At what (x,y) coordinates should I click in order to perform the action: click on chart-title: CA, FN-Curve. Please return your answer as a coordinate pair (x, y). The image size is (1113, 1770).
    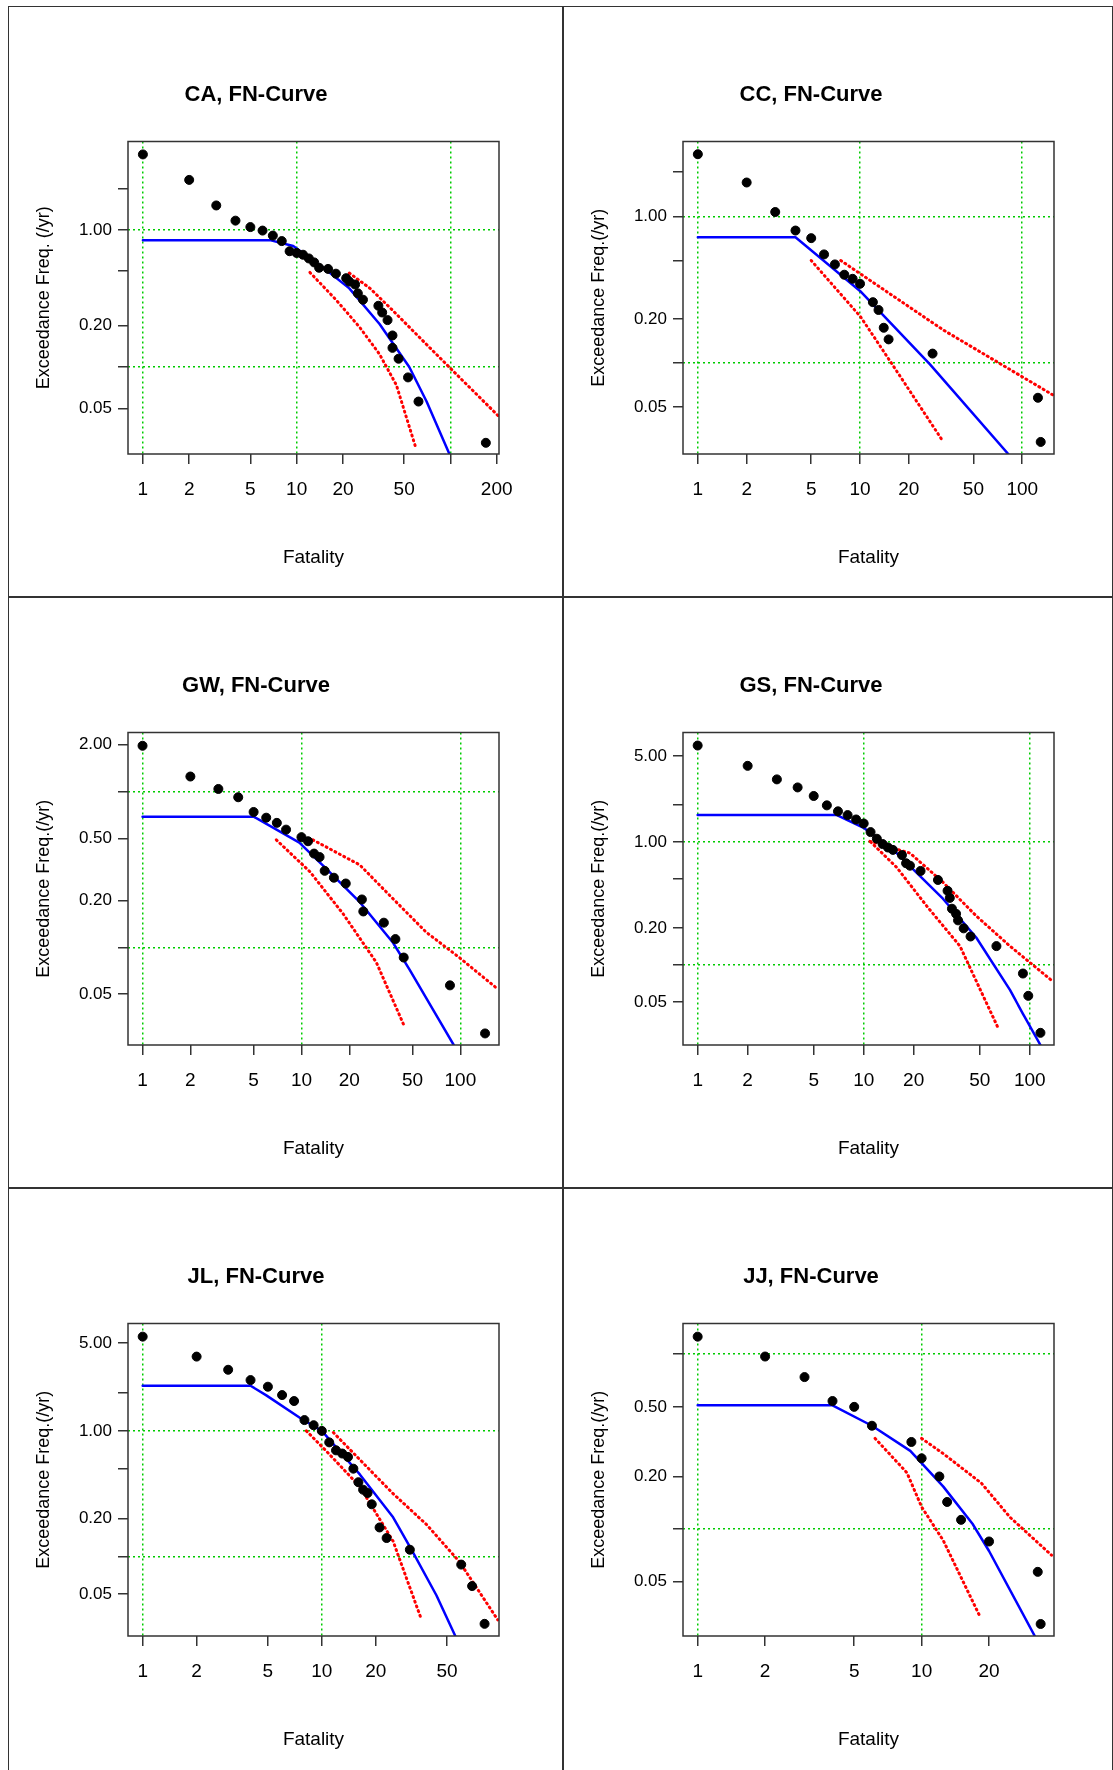
    Looking at the image, I should click on (256, 94).